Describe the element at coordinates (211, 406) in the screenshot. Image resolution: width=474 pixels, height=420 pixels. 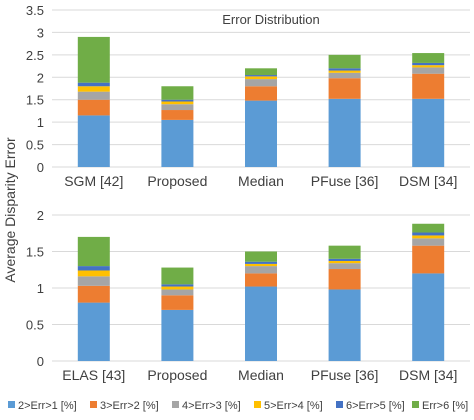
I see `legend-entry: 4>Err>3 [%]` at that location.